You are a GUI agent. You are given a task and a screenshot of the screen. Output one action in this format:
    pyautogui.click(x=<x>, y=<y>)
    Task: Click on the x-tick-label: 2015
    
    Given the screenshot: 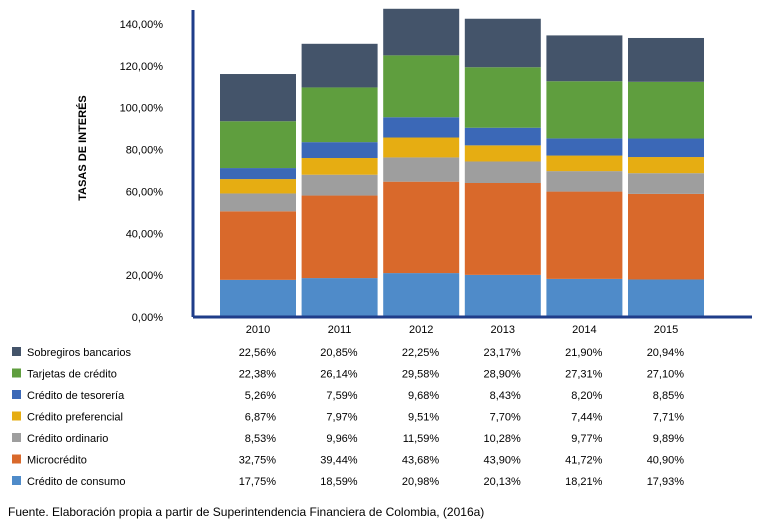 What is the action you would take?
    pyautogui.click(x=666, y=330)
    